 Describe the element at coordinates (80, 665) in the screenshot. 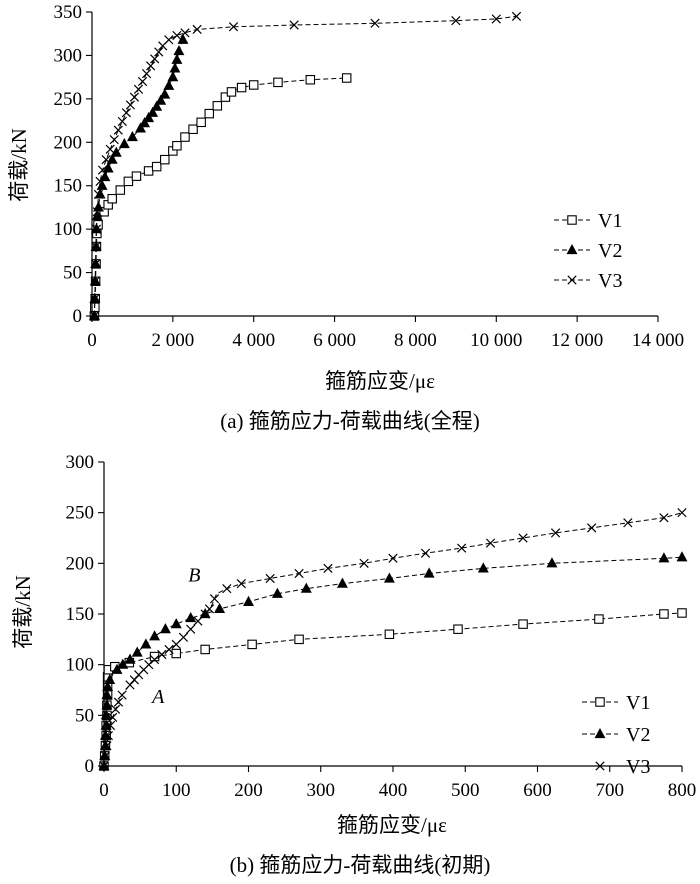

I see `b-y-tick-label: 100` at that location.